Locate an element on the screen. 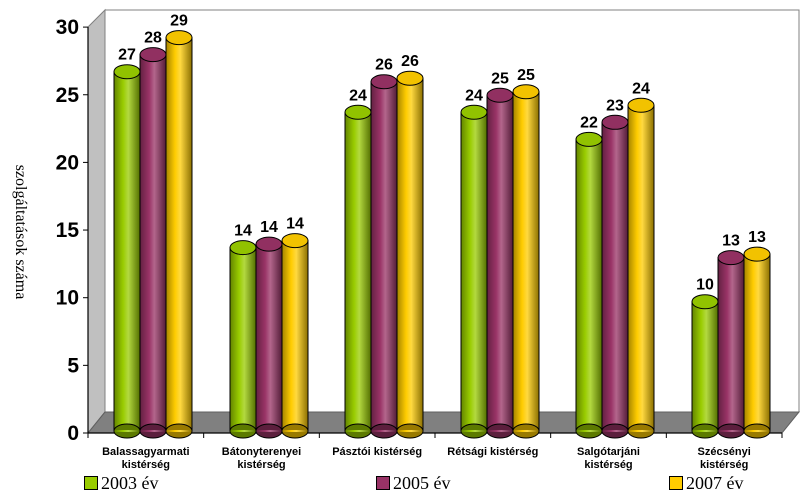 This screenshot has height=493, width=801. x-tick-label: Salgótarjáni kistérség is located at coordinates (609, 459).